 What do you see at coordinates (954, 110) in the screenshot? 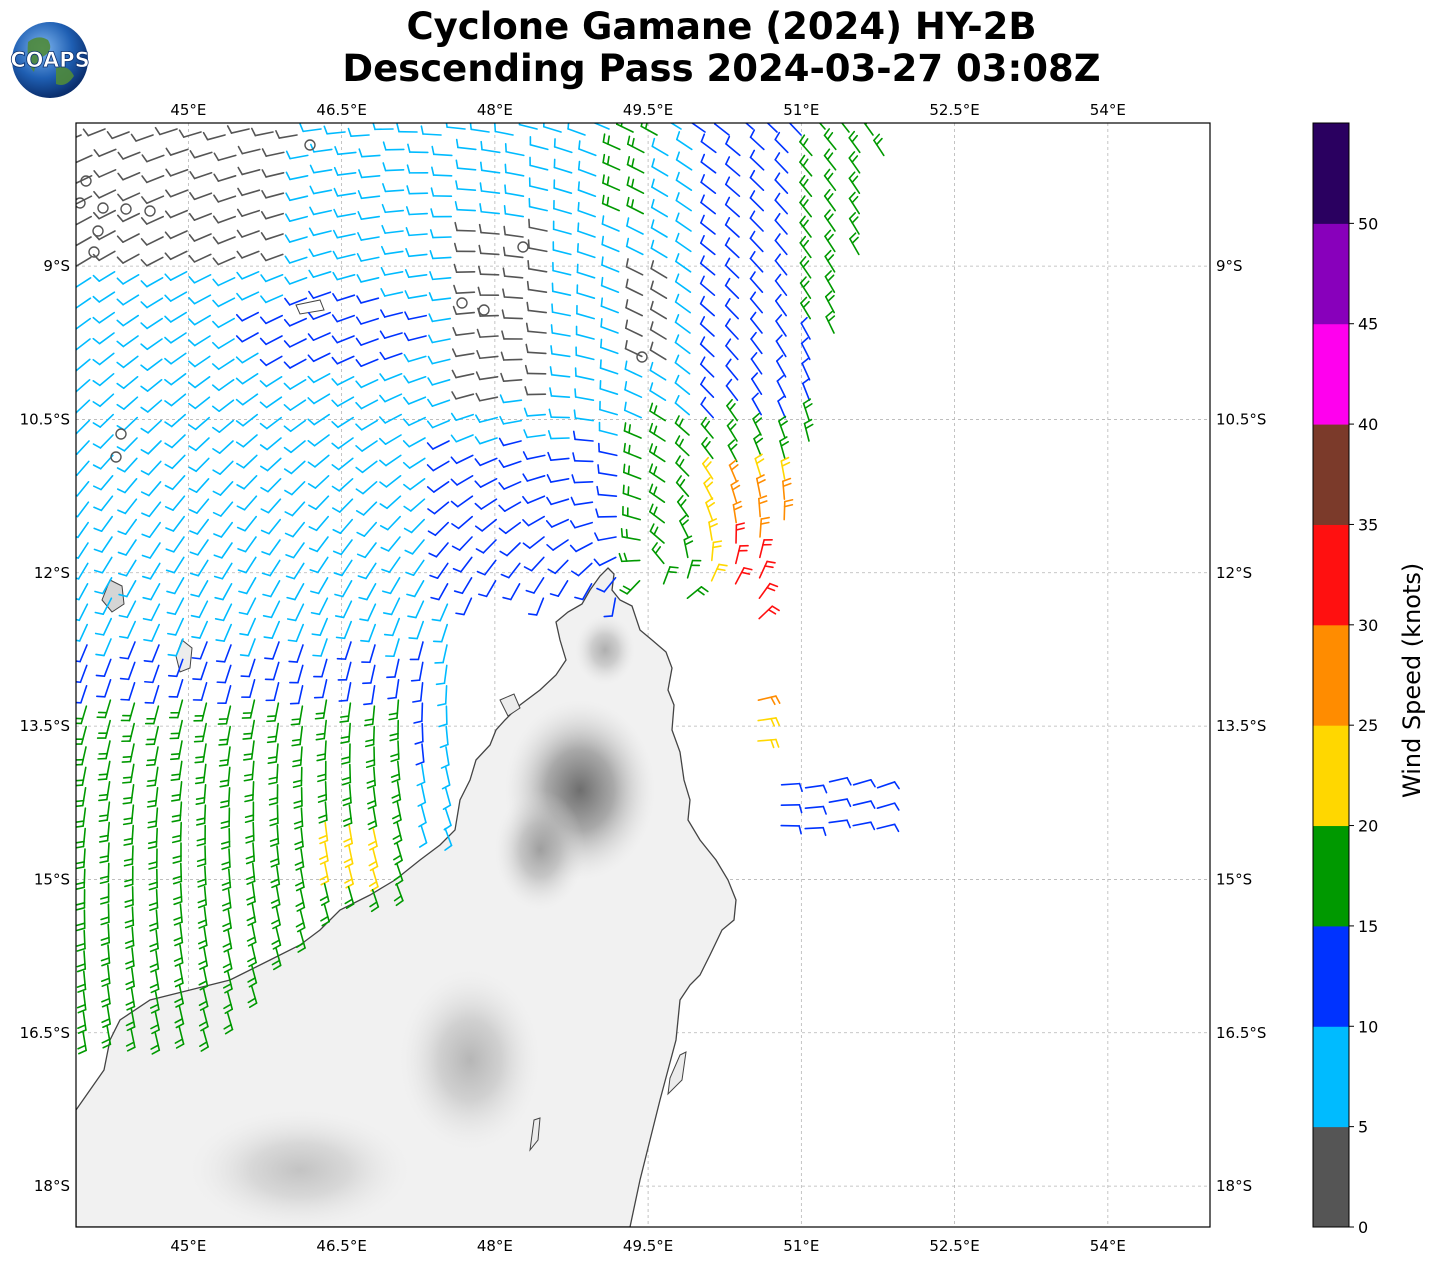
I see `lon-tick-label-top: 52.5°E` at bounding box center [954, 110].